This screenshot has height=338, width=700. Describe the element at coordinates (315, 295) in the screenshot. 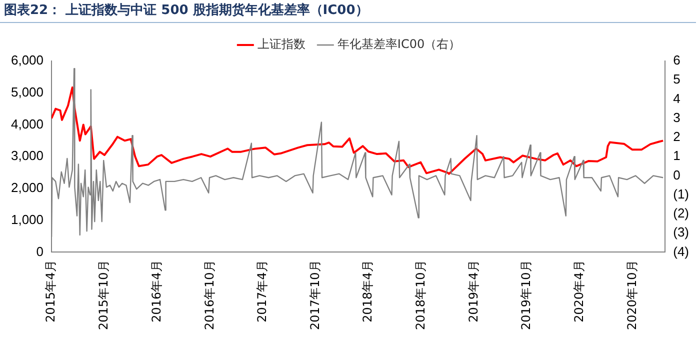

I see `x-tick-label: 2017年10月` at that location.